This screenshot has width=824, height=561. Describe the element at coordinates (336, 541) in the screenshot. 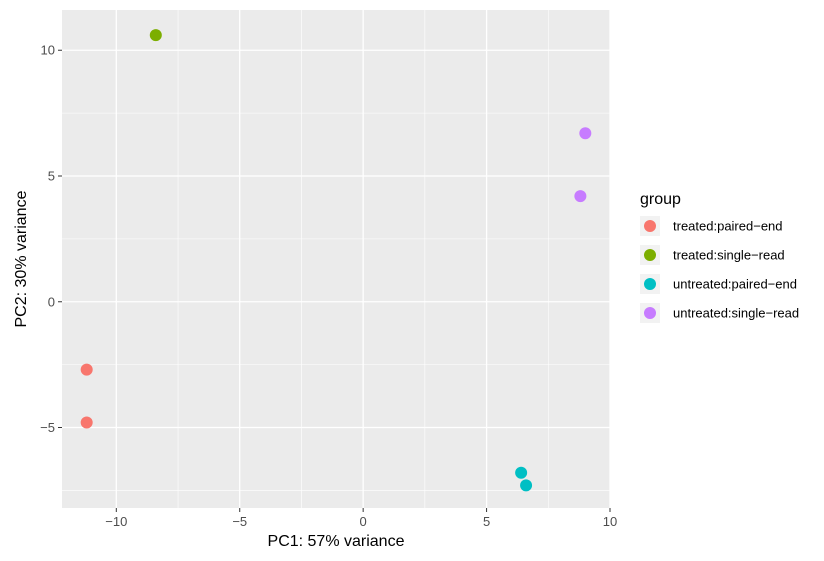

I see `x-axis-title: PC1: 57% variance` at that location.